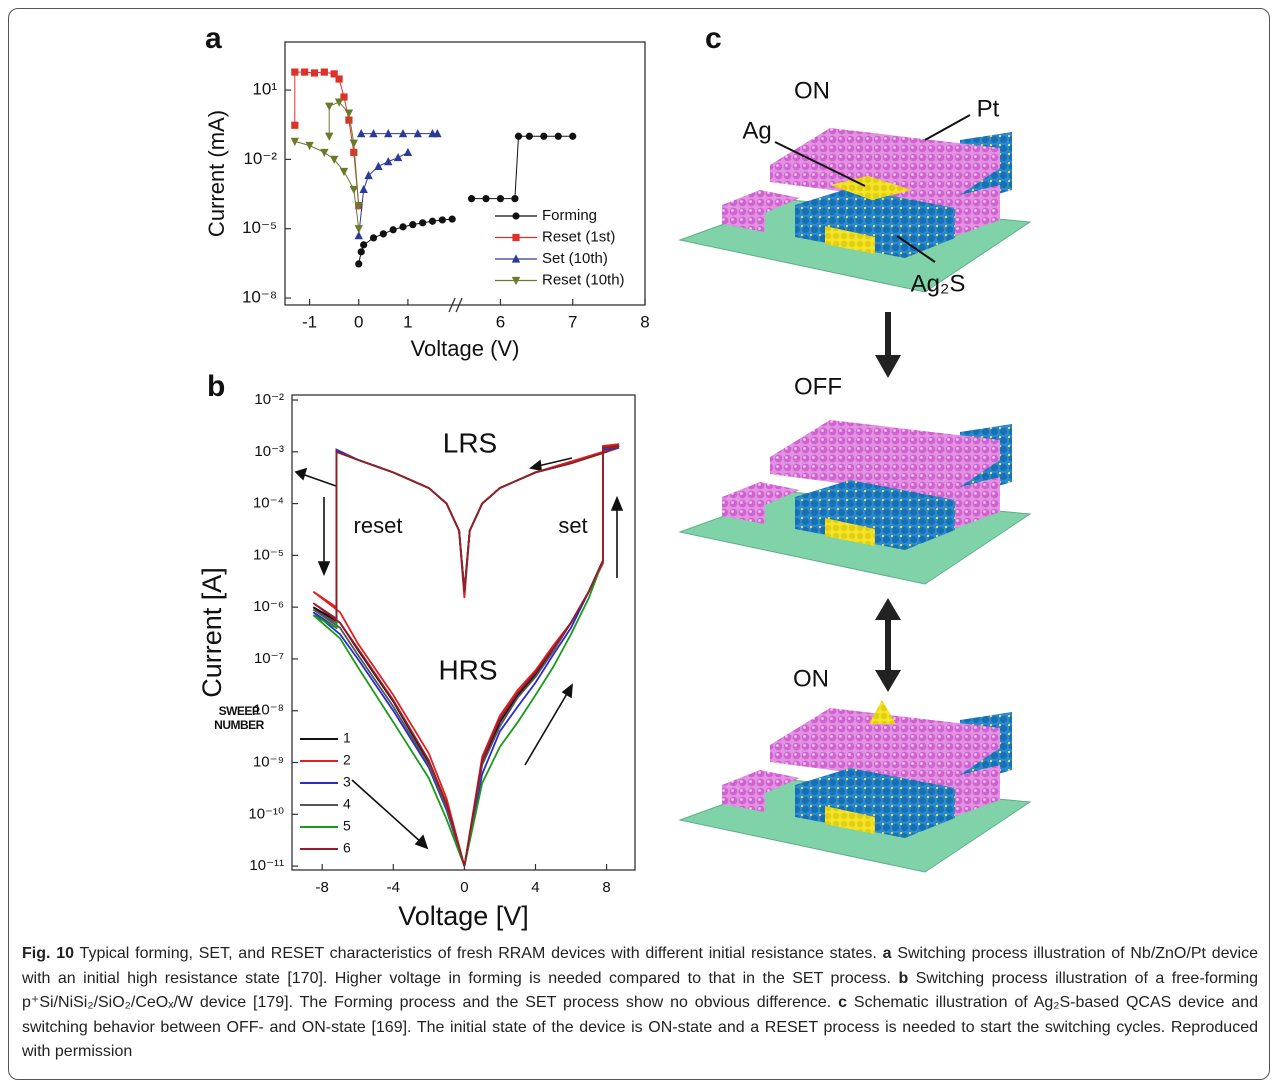 This screenshot has height=1086, width=1281. Describe the element at coordinates (266, 865) in the screenshot. I see `y-tick-label: 10⁻¹¹` at that location.